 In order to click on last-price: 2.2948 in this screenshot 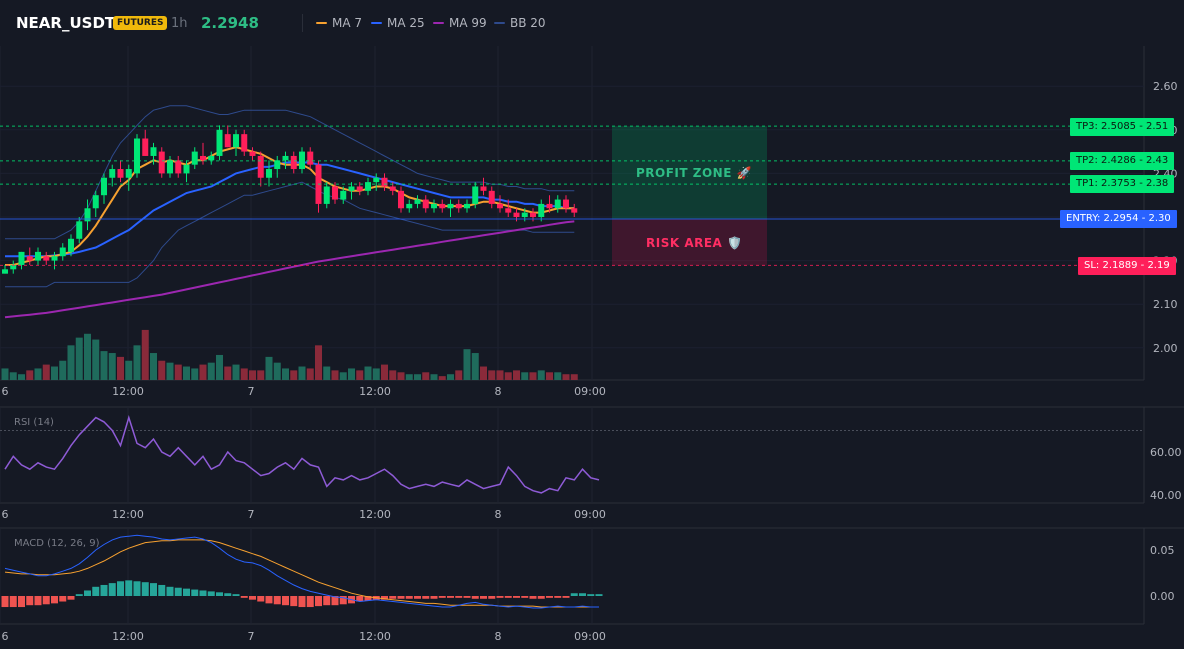, I will do `click(230, 23)`.